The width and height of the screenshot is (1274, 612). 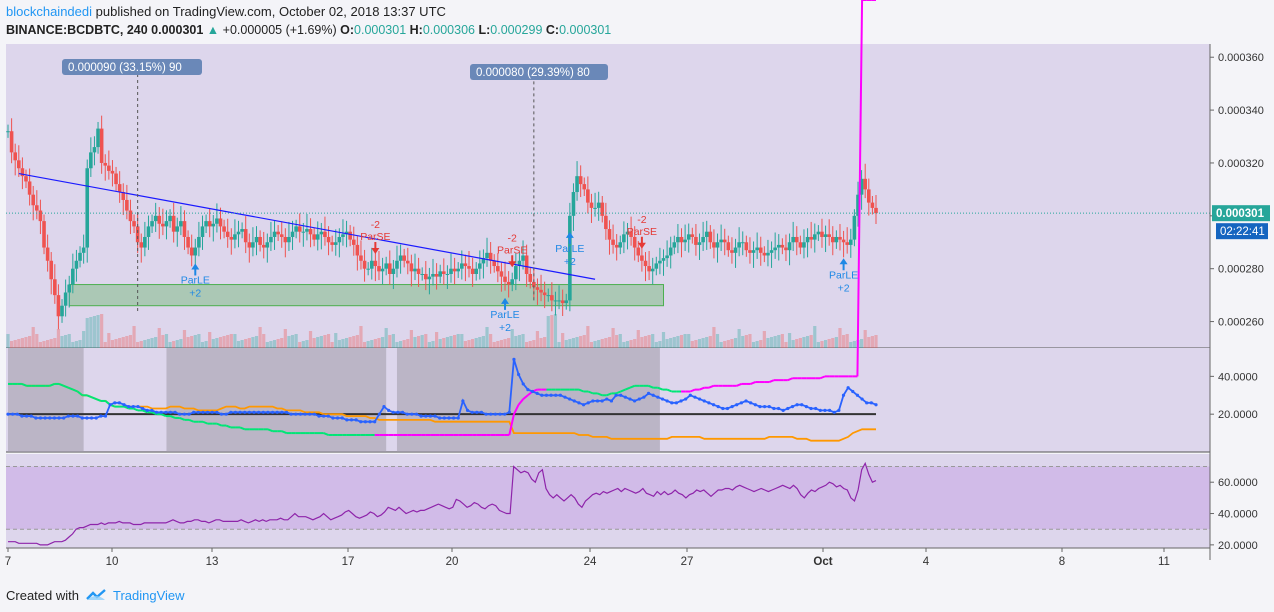 I want to click on signal-qty: +2, so click(x=570, y=262).